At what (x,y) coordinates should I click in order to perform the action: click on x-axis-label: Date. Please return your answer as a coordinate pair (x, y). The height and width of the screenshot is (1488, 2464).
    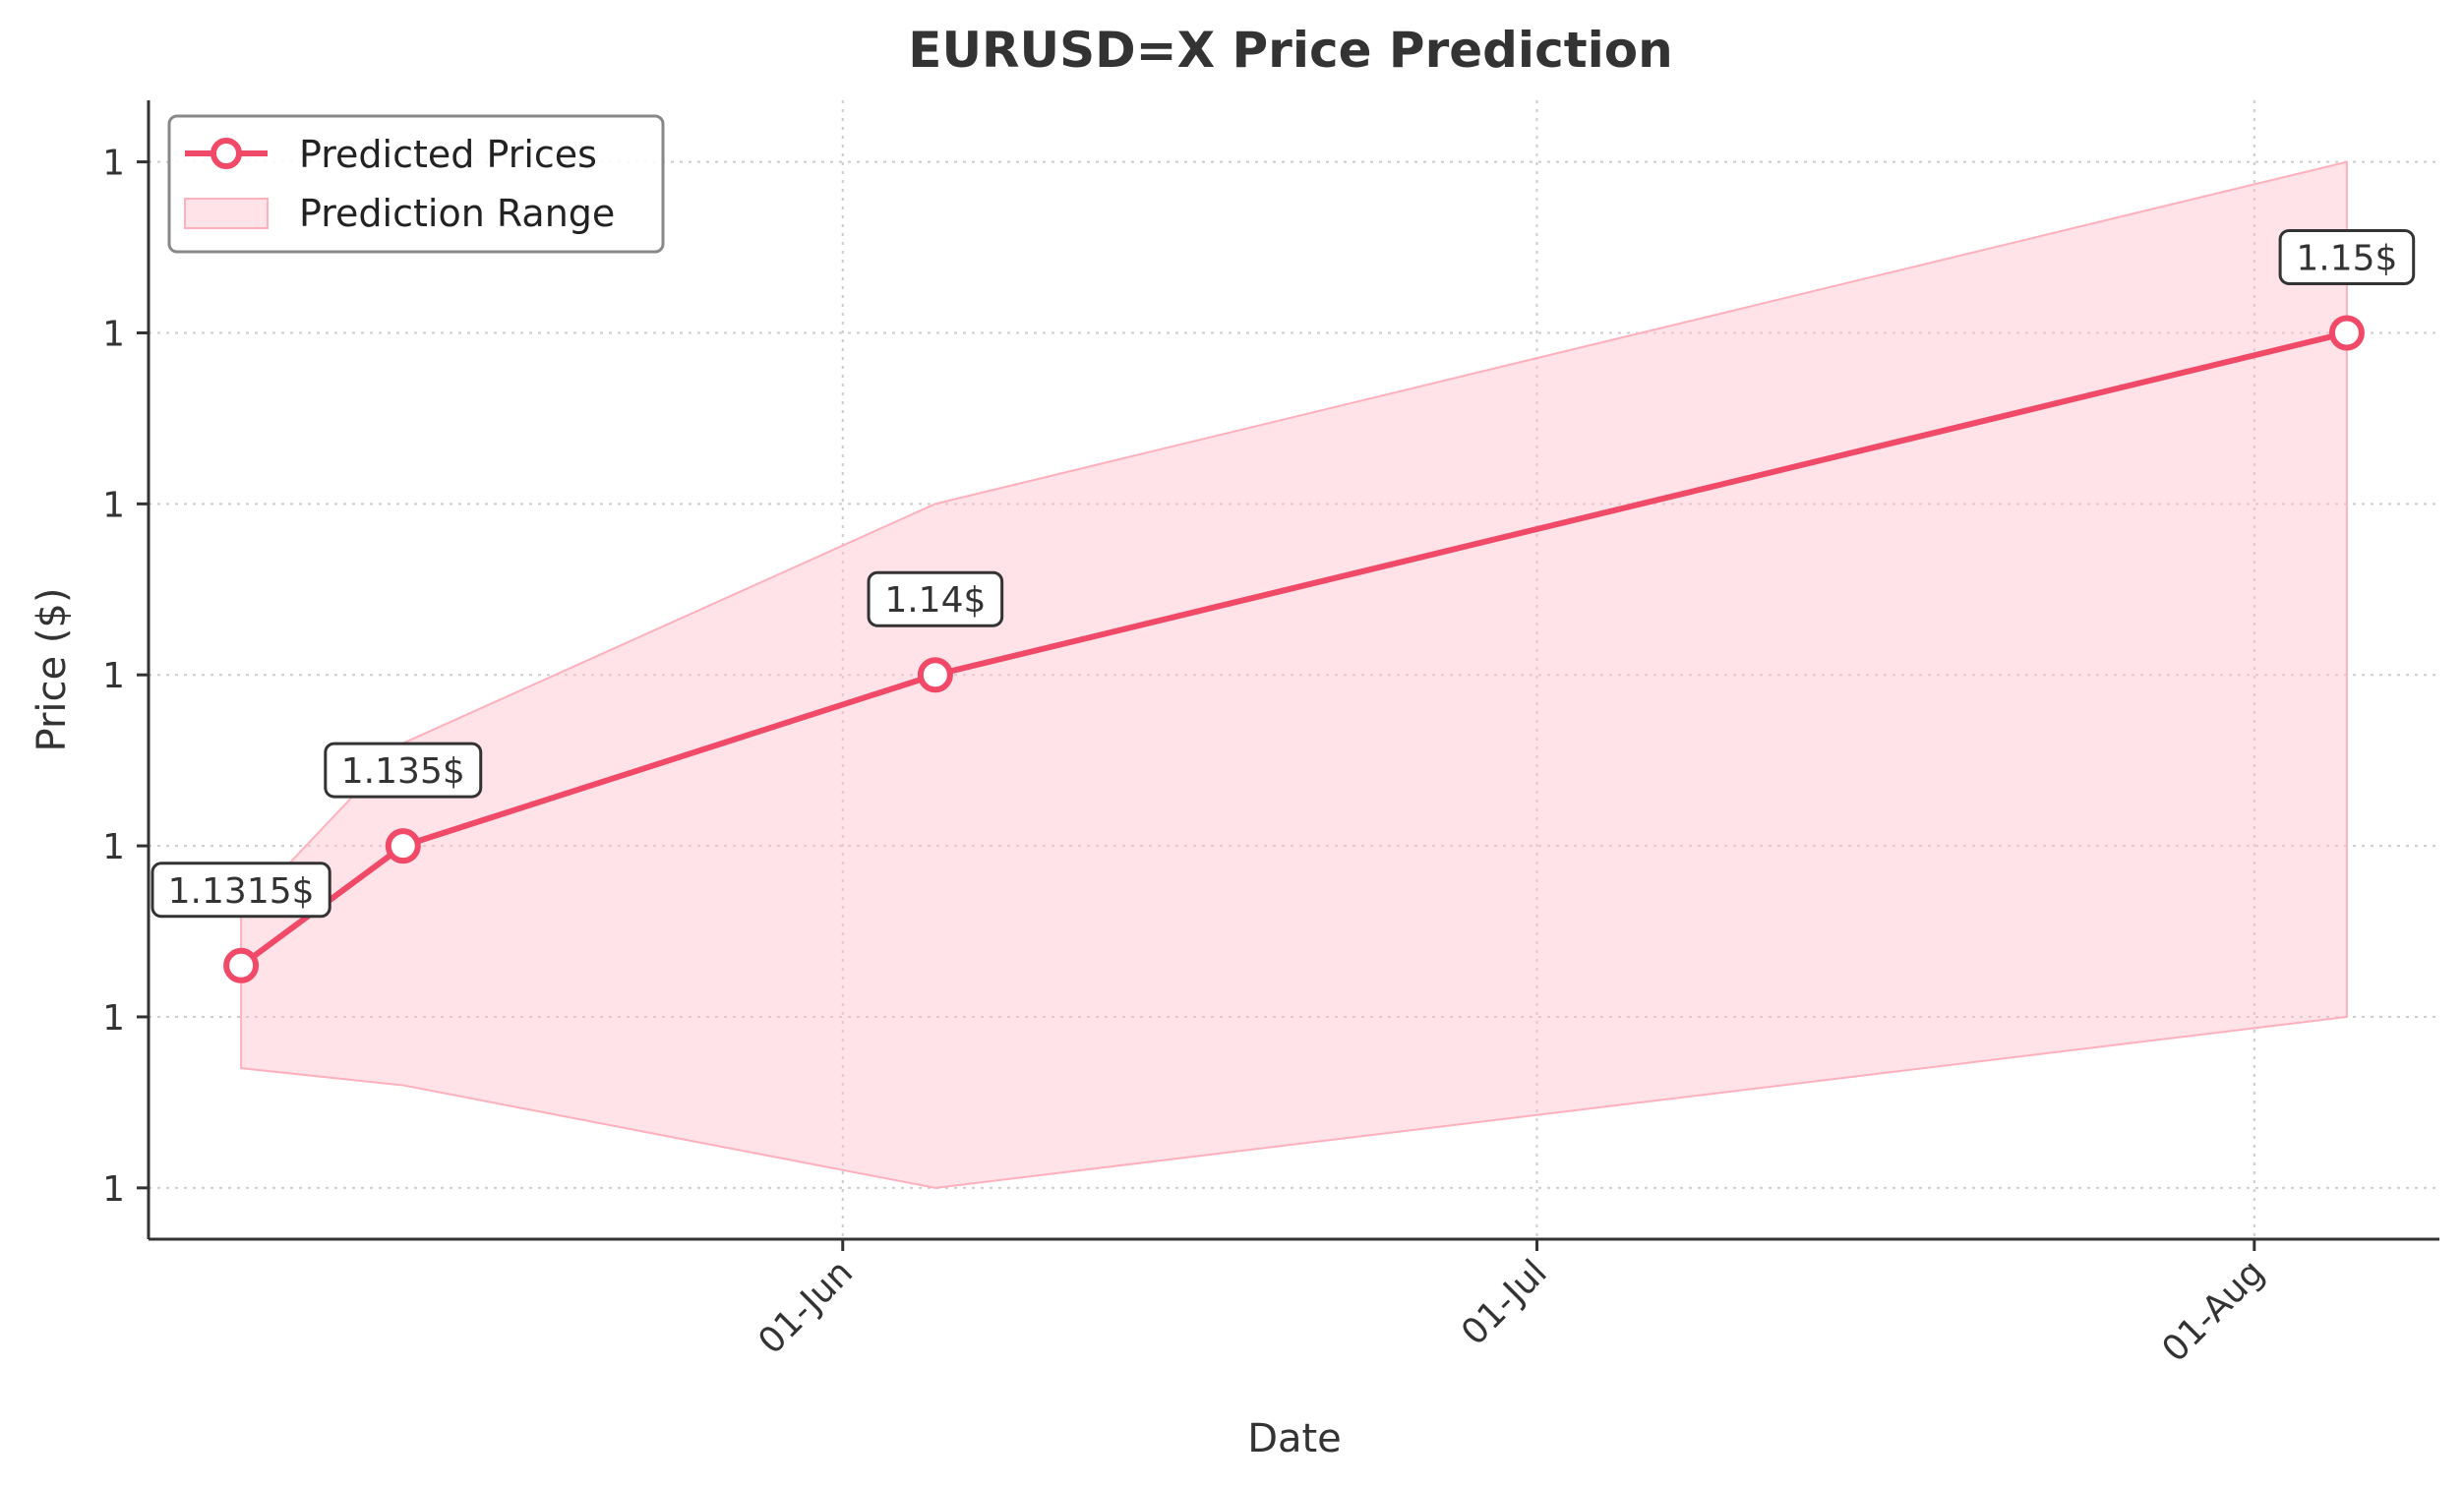
    Looking at the image, I should click on (1294, 1438).